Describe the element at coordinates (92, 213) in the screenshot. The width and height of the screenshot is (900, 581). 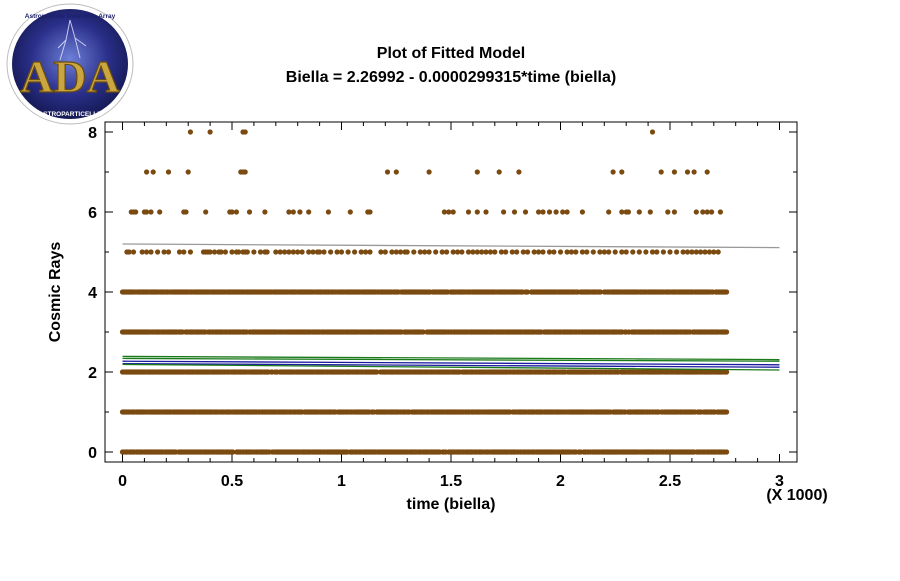
I see `y-tick-label: 6` at that location.